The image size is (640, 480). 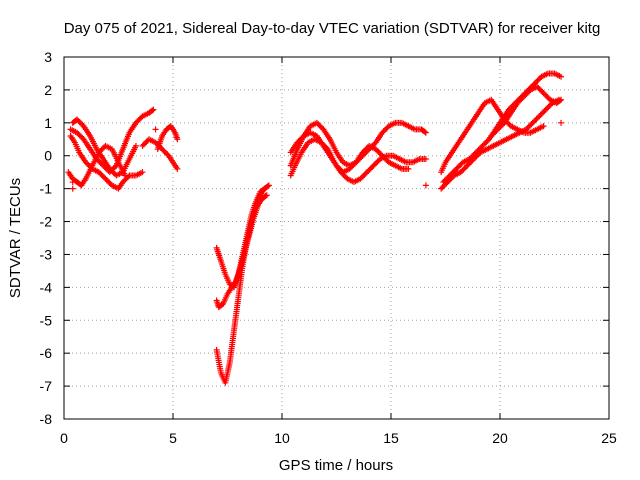 What do you see at coordinates (48, 156) in the screenshot?
I see `y-tick-label: 0` at bounding box center [48, 156].